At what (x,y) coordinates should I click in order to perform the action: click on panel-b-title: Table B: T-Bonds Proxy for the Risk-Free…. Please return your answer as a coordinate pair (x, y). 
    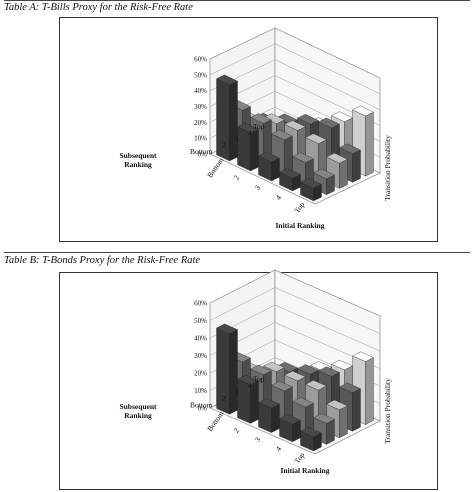
    Looking at the image, I should click on (102, 260).